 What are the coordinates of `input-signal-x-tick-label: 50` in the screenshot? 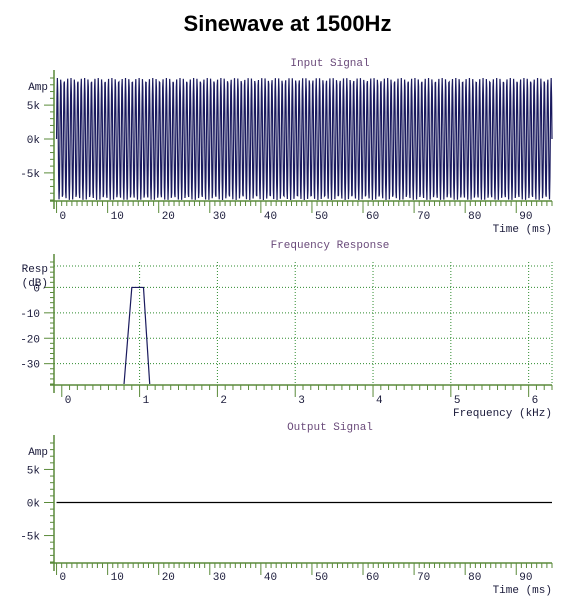 It's located at (321, 217).